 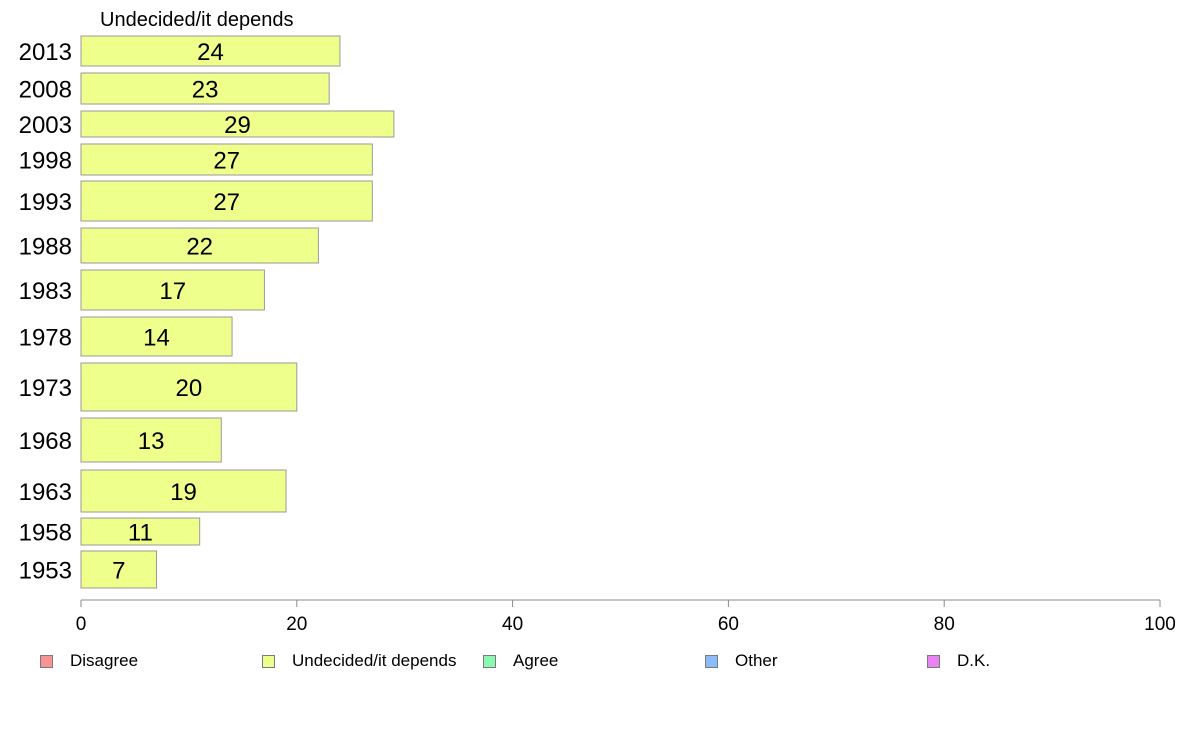 I want to click on bar-1968, so click(x=151, y=440).